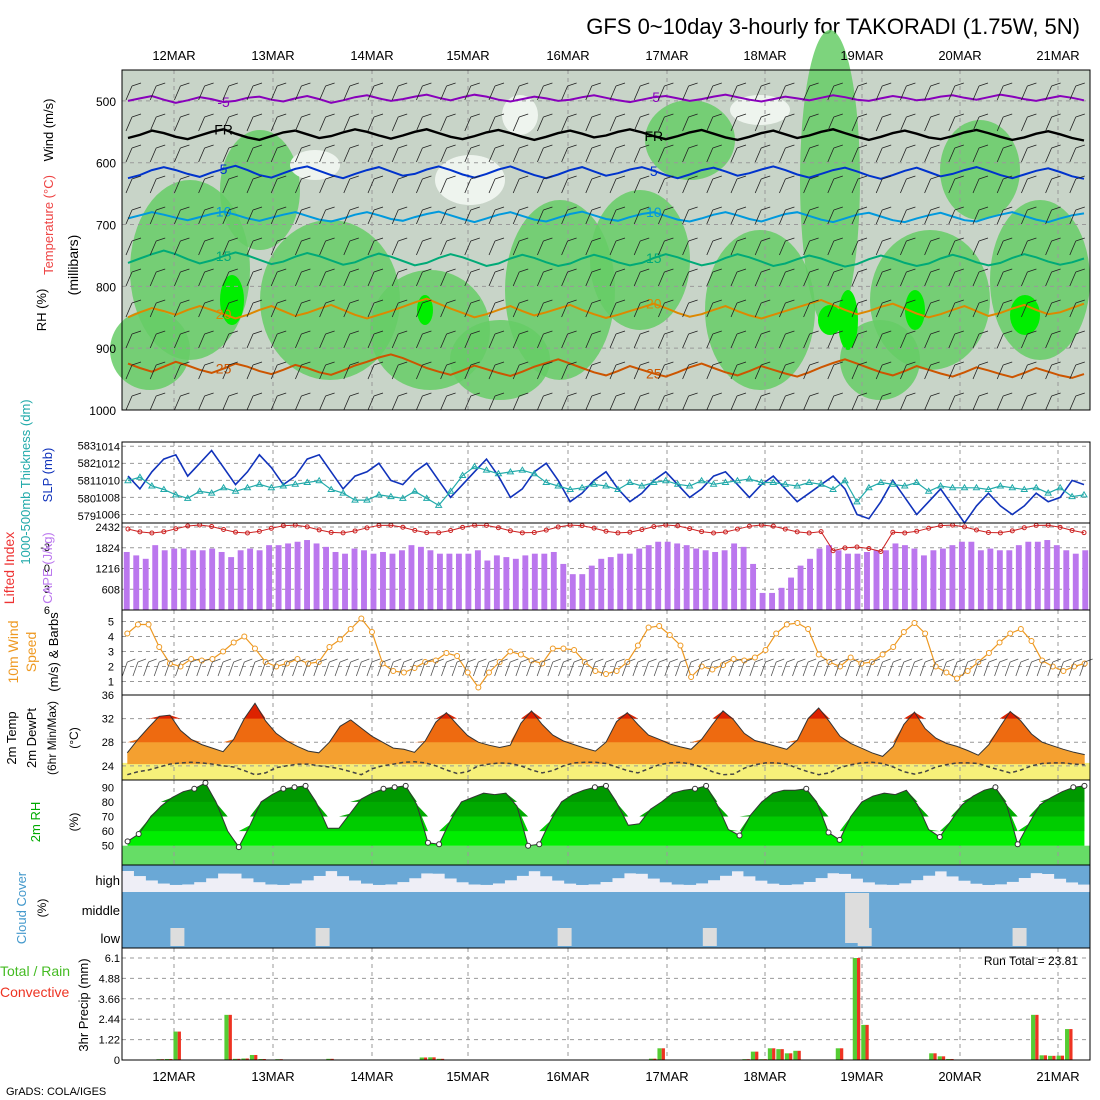 This screenshot has width=1100, height=1100. I want to click on rh2m-tick: 90, so click(108, 788).